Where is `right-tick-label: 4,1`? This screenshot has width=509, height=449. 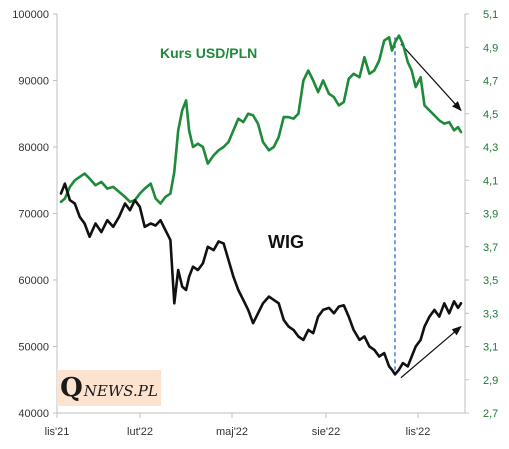 right-tick-label: 4,1 is located at coordinates (490, 181).